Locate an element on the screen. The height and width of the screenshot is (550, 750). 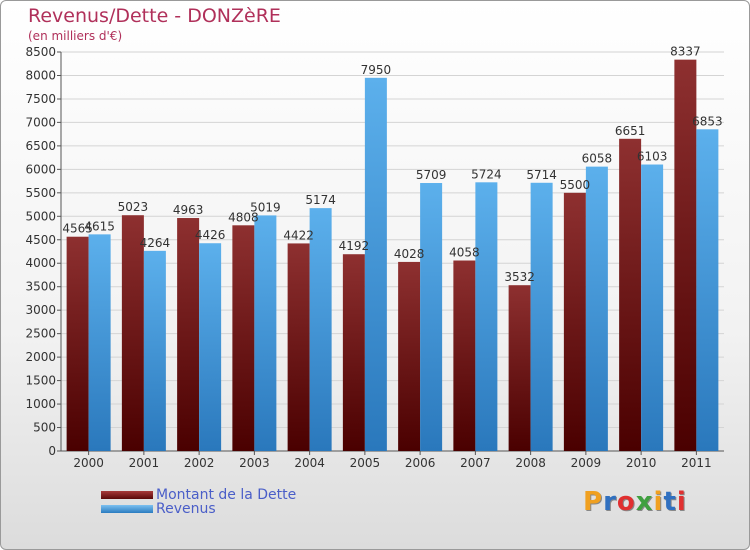
x-tick-label: 2001 is located at coordinates (144, 463).